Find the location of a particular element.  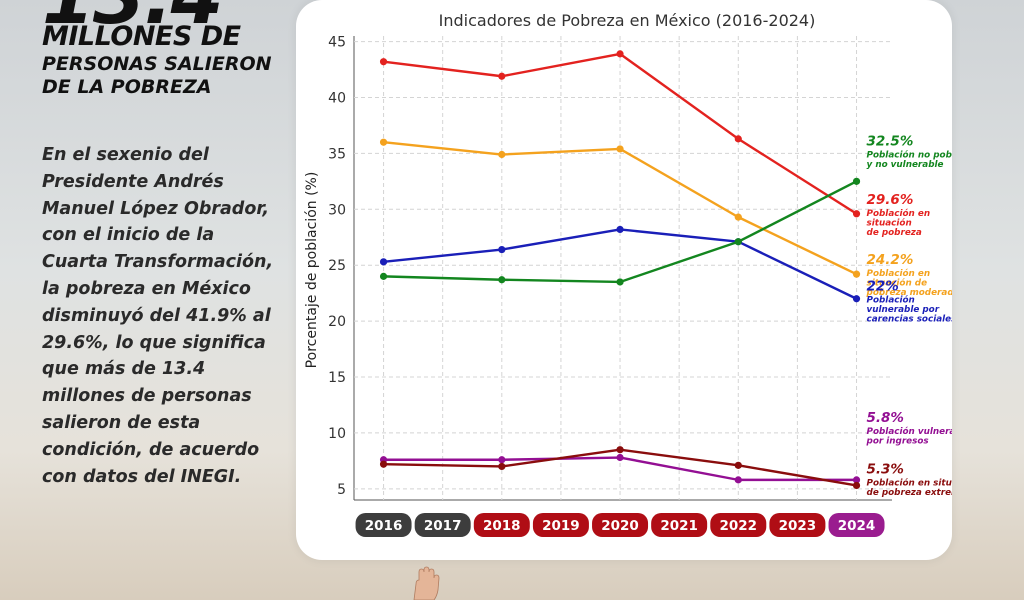

series-end-label: por ingresos is located at coordinates (897, 441).